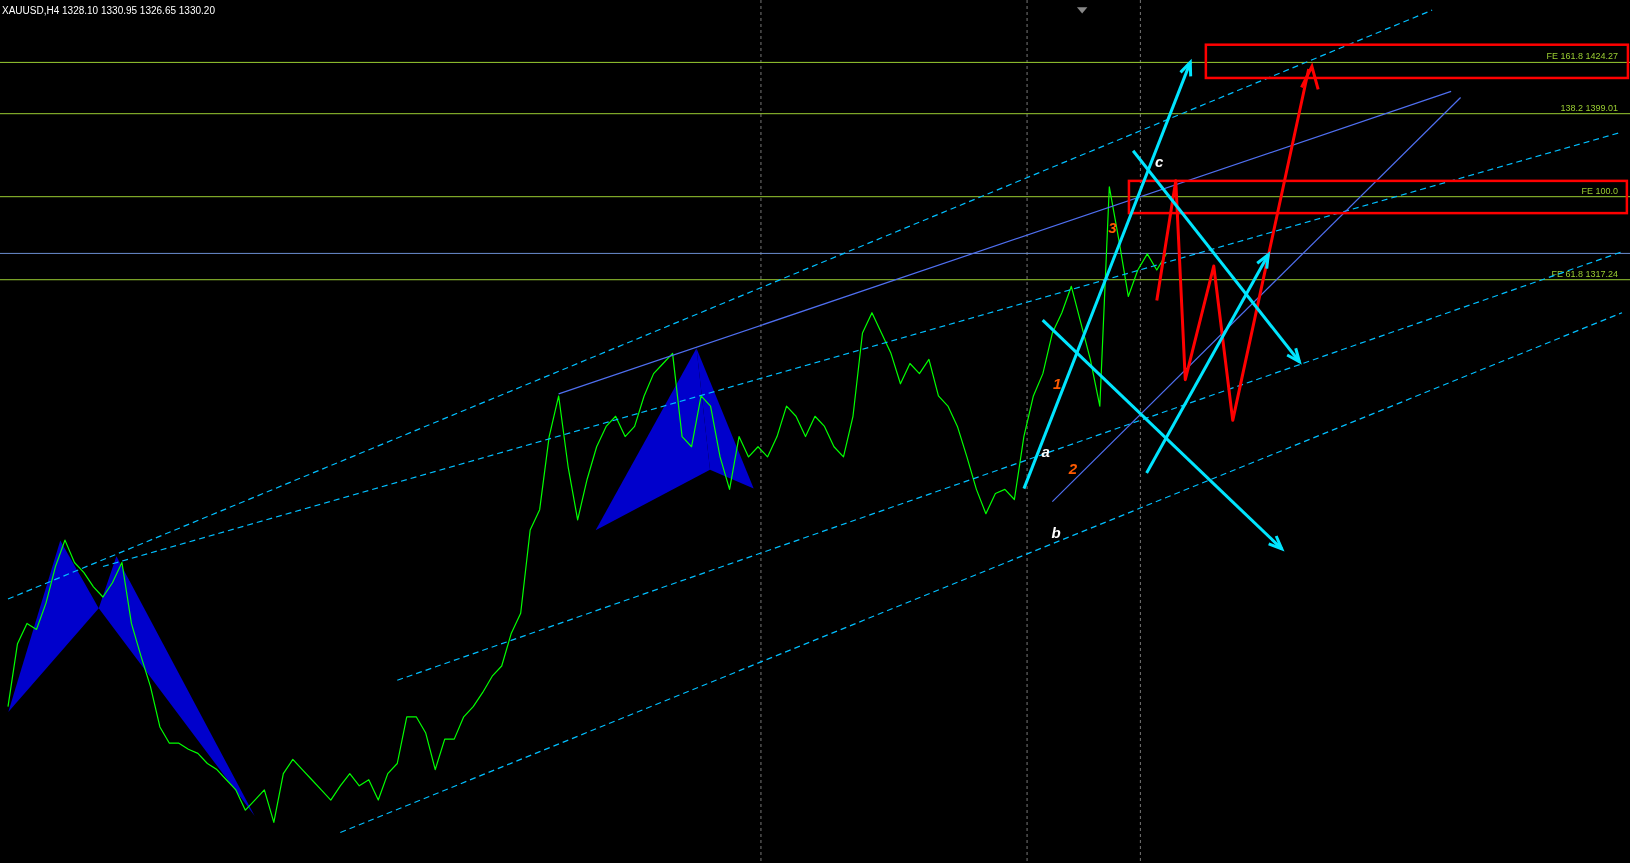  I want to click on annotation: c, so click(1159, 162).